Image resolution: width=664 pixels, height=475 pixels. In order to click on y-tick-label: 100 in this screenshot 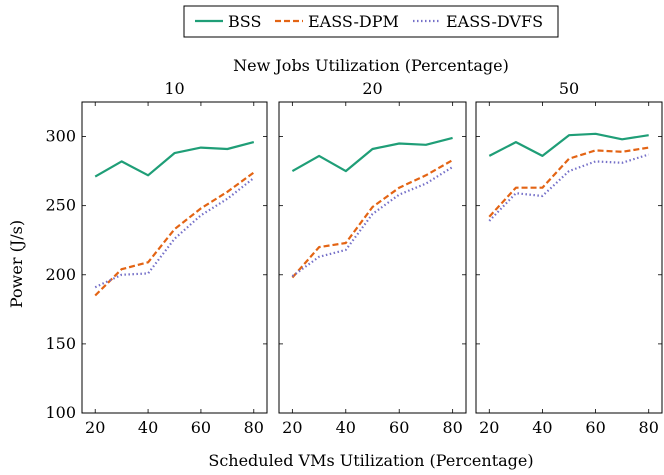, I will do `click(60, 412)`.